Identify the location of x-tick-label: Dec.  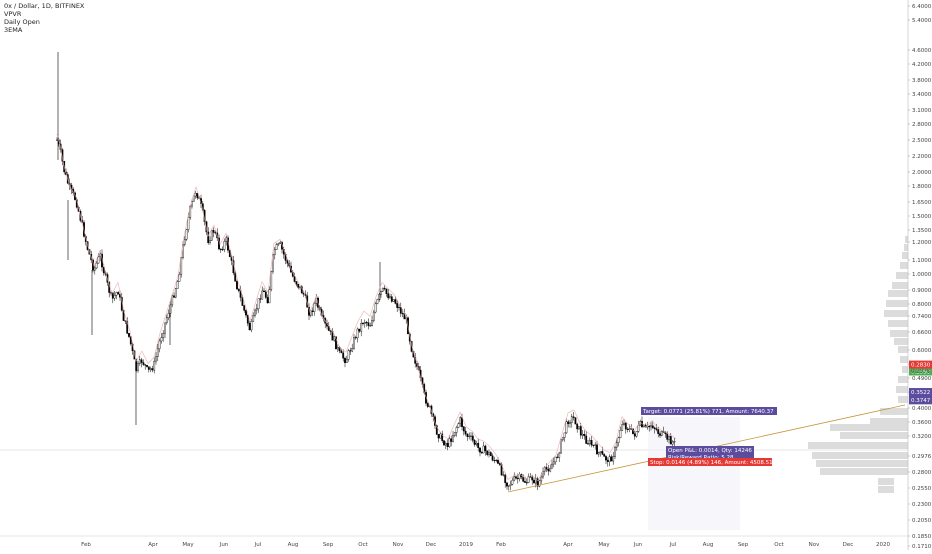
(848, 545).